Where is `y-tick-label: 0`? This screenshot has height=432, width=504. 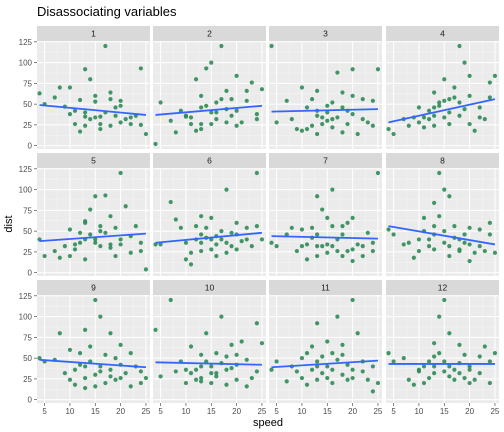 y-tick-label: 0 is located at coordinates (30, 400).